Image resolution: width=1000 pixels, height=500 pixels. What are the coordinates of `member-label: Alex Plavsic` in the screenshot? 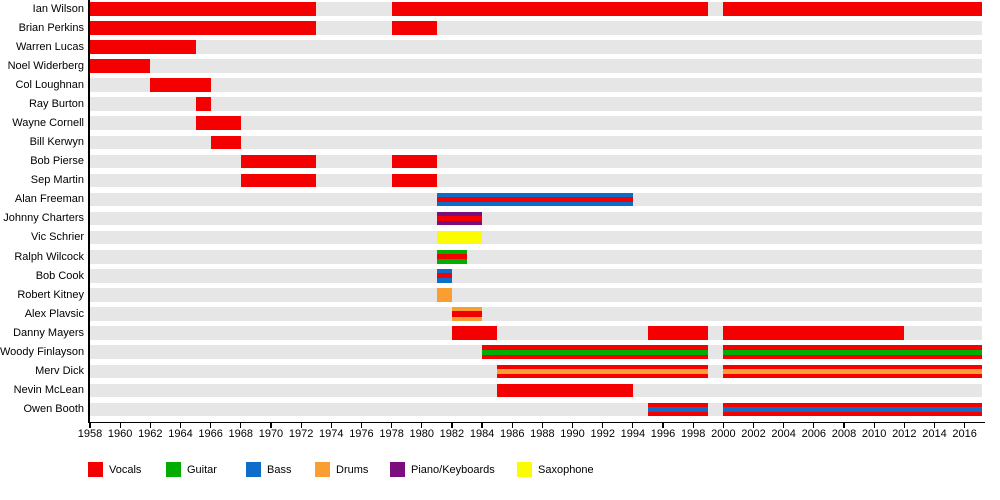 It's located at (54, 313).